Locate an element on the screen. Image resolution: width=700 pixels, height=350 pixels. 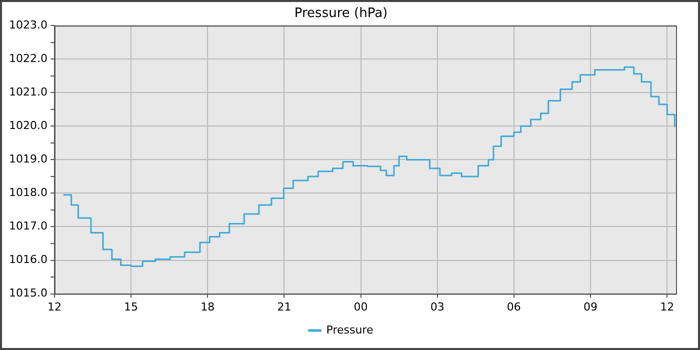
y-tick-label: 1022.0 is located at coordinates (28, 58).